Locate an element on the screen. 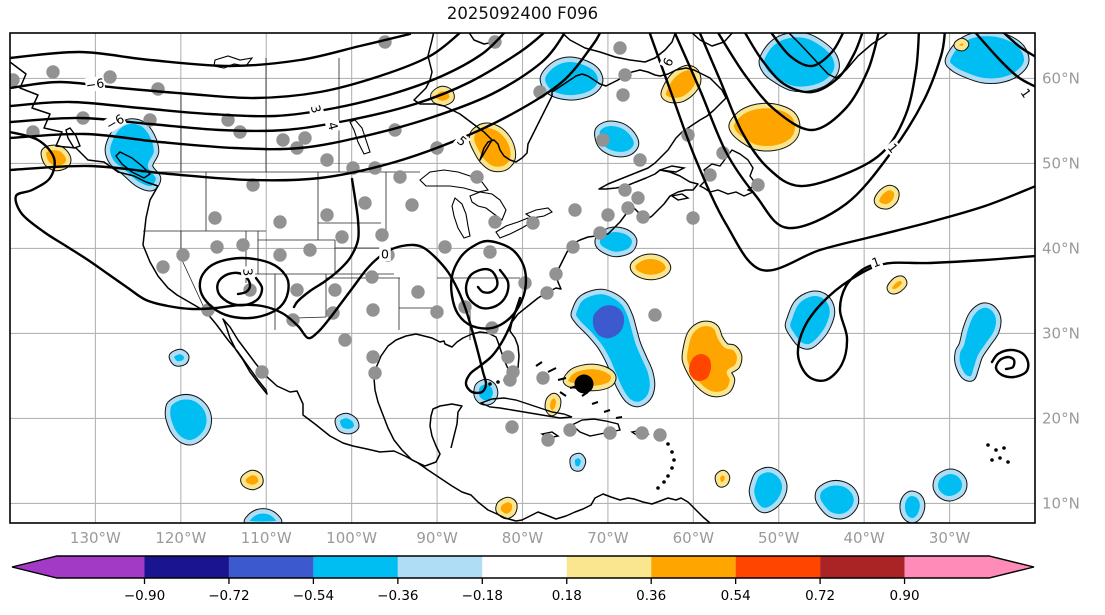 This screenshot has height=615, width=1105. contour-label-text: 0 is located at coordinates (385, 254).